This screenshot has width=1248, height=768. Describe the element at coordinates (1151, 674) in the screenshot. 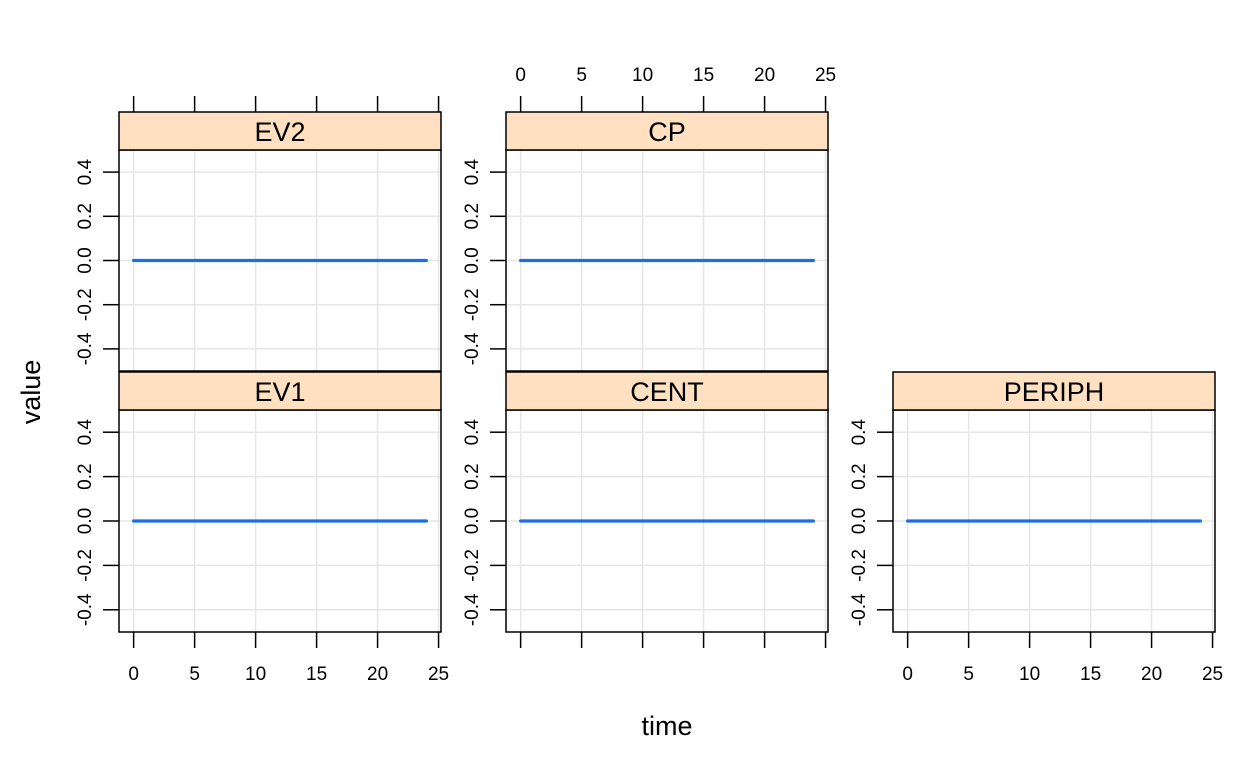

I see `x-tick-label-bottom-periph-4: 20` at that location.